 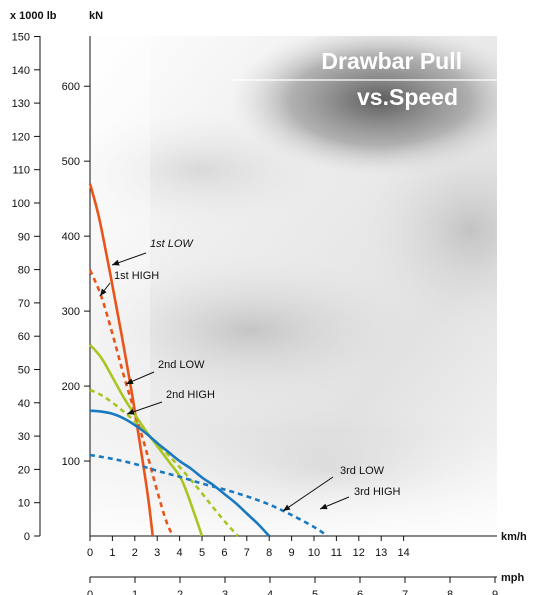 I want to click on y-left-tick-label: 90, so click(x=24, y=237).